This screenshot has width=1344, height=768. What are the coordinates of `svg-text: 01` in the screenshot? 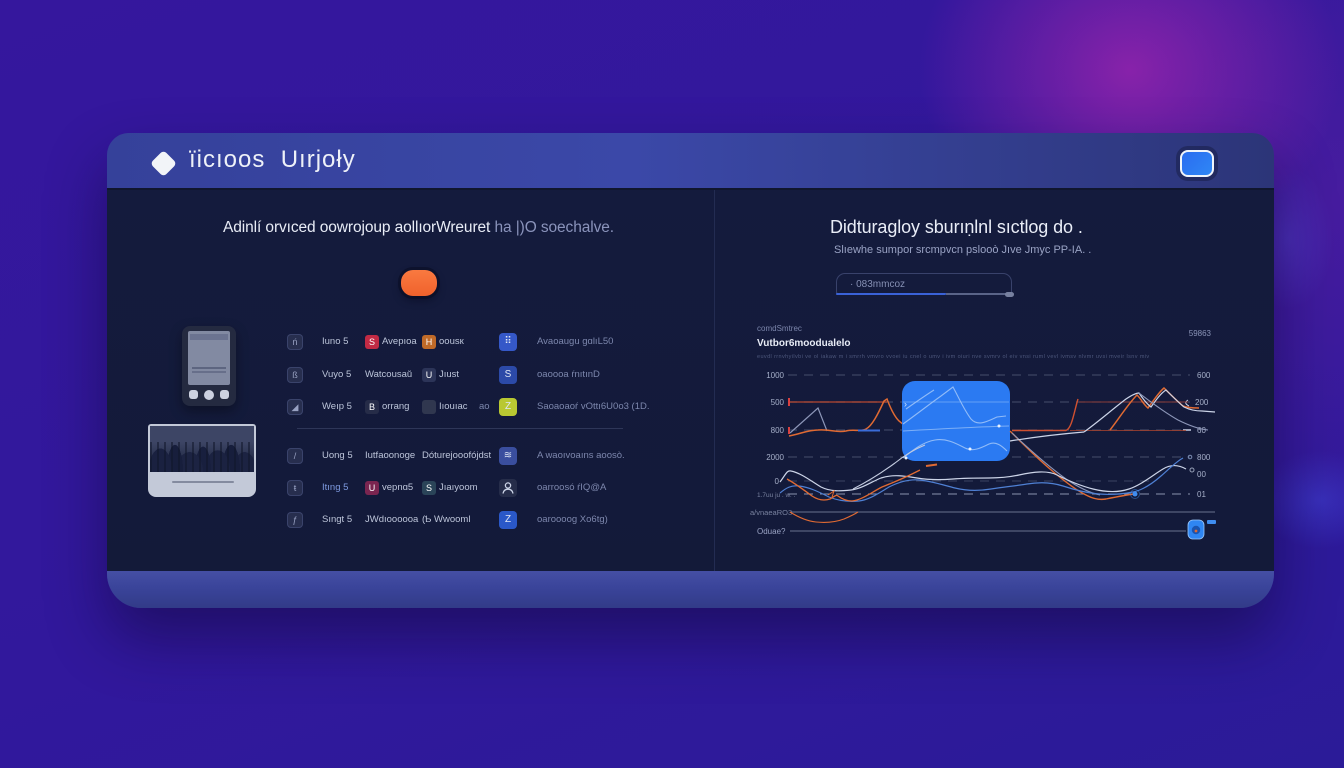 It's located at (1201, 494).